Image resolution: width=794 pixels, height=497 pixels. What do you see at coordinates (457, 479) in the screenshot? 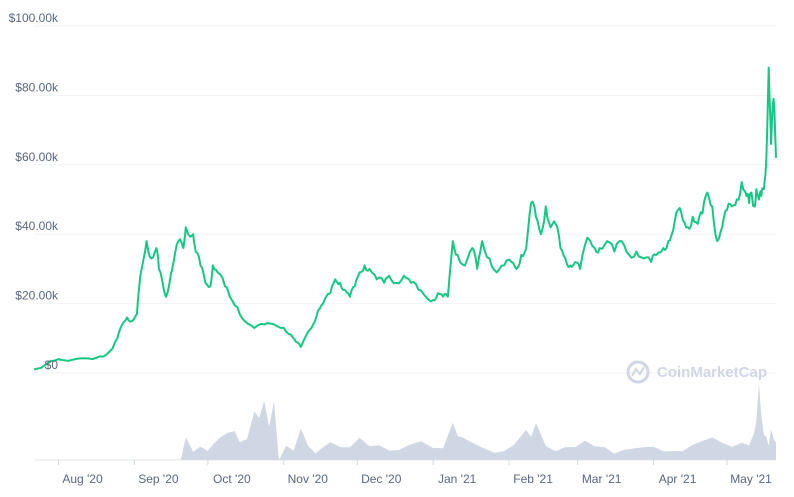
I see `x-tick-label: Jan '21` at bounding box center [457, 479].